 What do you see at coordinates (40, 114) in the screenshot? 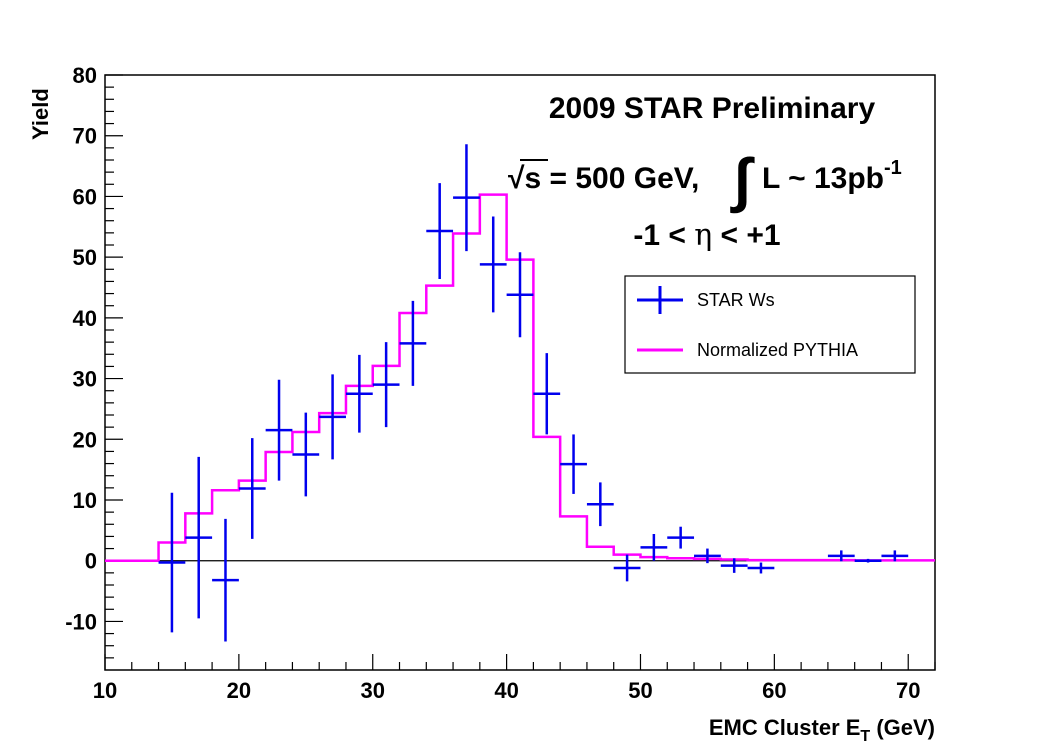
I see `y-axis-title: Yield` at bounding box center [40, 114].